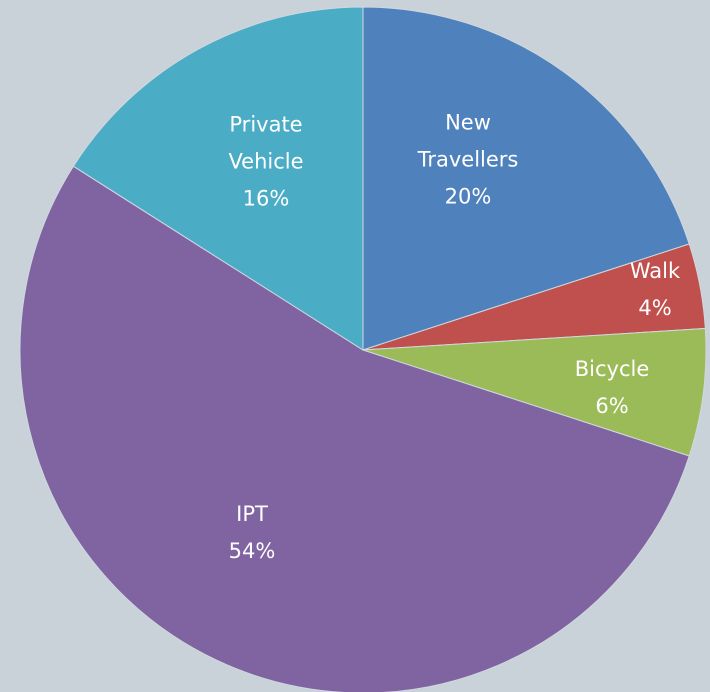  I want to click on pie-slice, so click(534, 392).